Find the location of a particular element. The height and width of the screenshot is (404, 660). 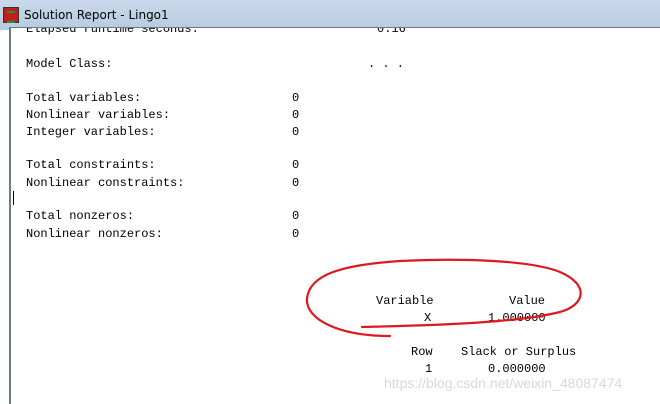

value-header: Value is located at coordinates (527, 301).